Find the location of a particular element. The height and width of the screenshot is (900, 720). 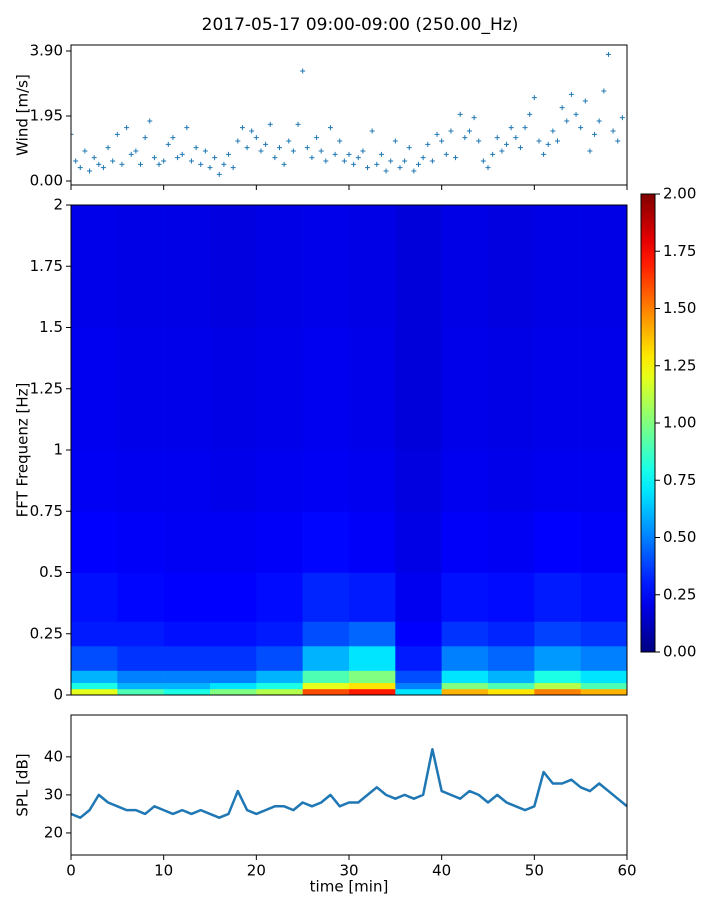

colorbar-tick-label: 1.25 is located at coordinates (679, 365).